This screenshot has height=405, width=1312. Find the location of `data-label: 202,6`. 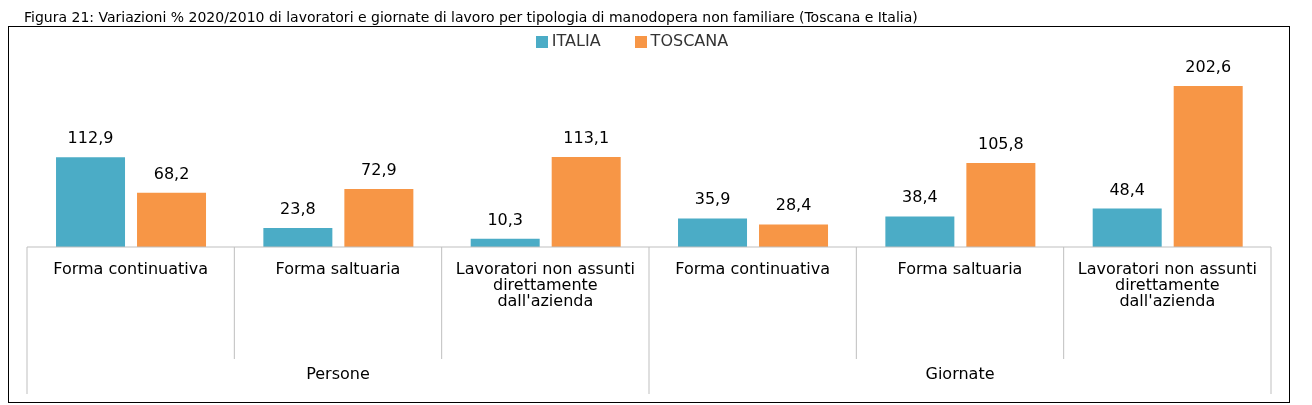

data-label: 202,6 is located at coordinates (1208, 66).